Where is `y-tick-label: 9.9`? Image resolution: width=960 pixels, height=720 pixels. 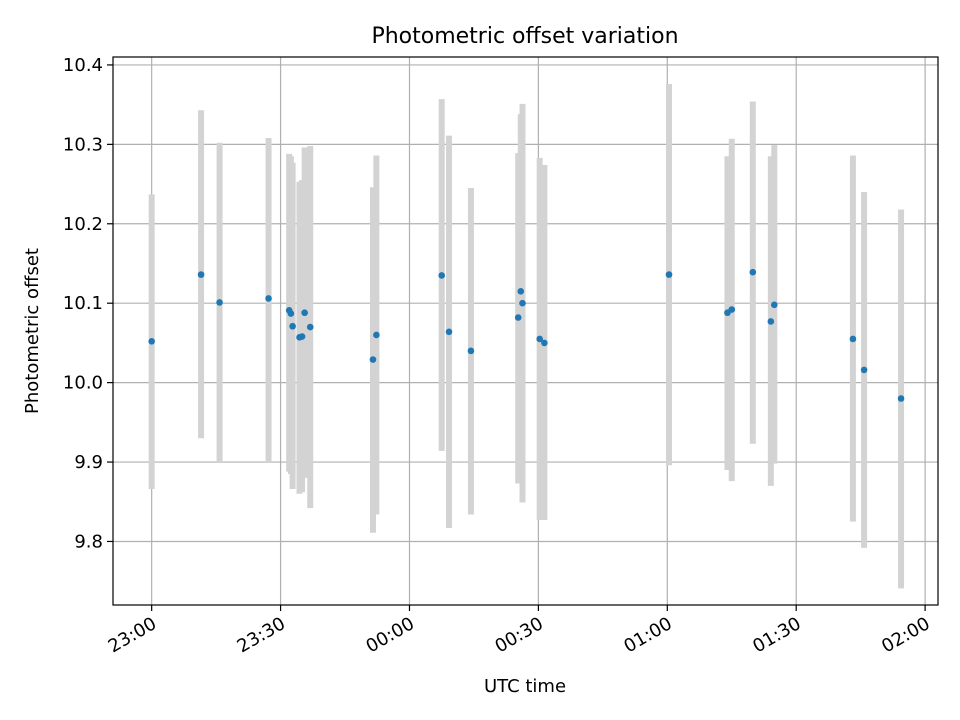
y-tick-label: 9.9 is located at coordinates (88, 462).